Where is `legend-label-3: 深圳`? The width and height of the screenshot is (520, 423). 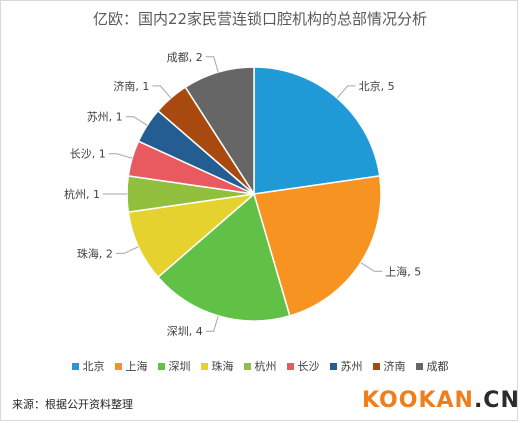 legend-label-3: 深圳 is located at coordinates (179, 366).